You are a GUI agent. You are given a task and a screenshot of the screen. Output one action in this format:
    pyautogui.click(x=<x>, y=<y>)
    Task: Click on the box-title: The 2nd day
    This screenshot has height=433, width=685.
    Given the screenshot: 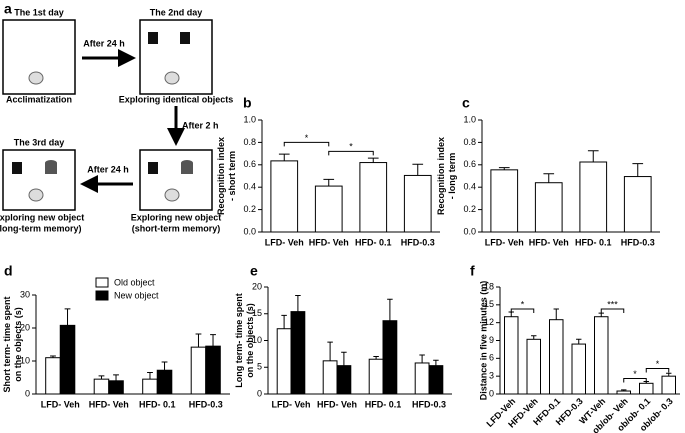 What is the action you would take?
    pyautogui.click(x=176, y=12)
    